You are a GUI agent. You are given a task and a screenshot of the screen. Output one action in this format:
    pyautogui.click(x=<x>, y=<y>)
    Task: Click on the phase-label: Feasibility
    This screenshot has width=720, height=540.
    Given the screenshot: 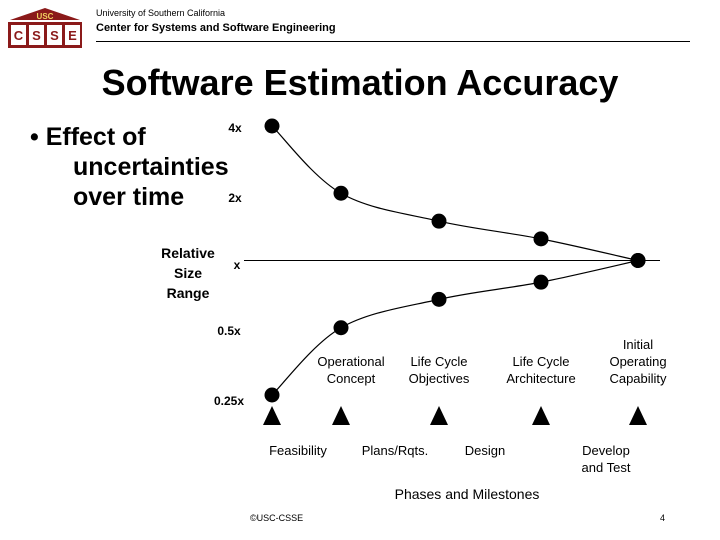 What is the action you would take?
    pyautogui.click(x=298, y=450)
    